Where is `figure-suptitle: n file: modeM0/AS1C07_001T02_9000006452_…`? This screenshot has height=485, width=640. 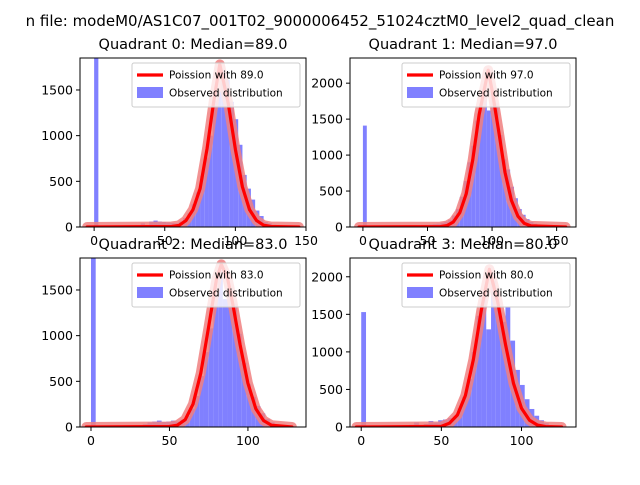
figure-suptitle: n file: modeM0/AS1C07_001T02_9000006452_… is located at coordinates (320, 21).